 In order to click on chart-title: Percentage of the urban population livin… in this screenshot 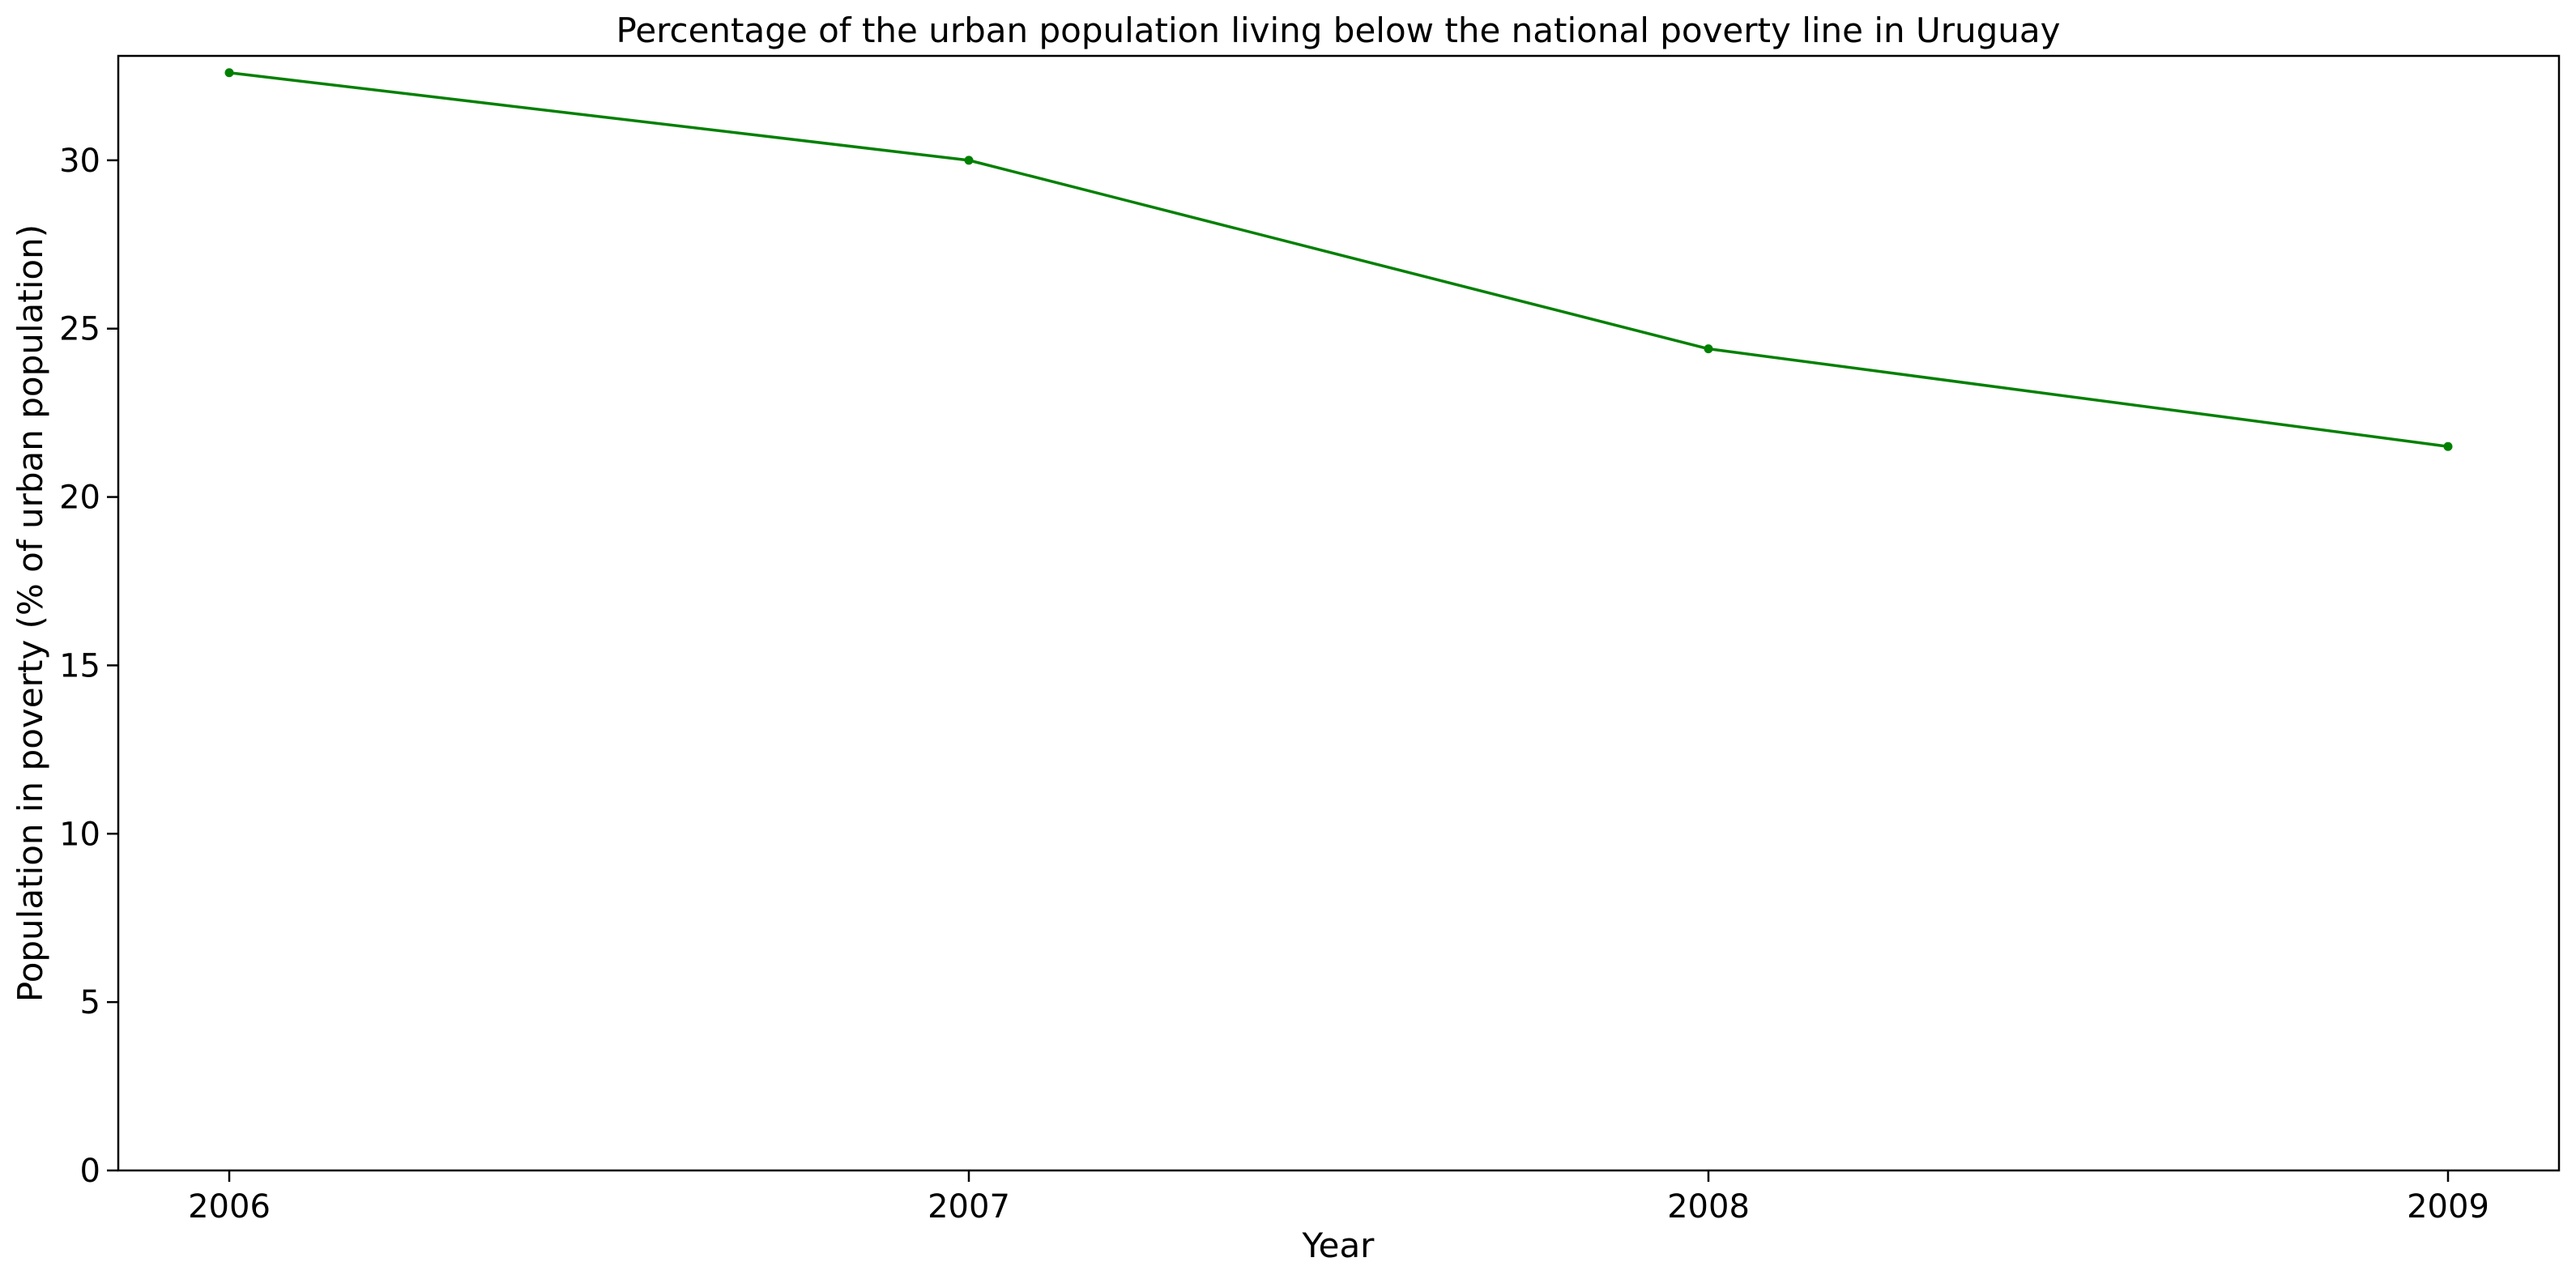, I will do `click(1338, 30)`.